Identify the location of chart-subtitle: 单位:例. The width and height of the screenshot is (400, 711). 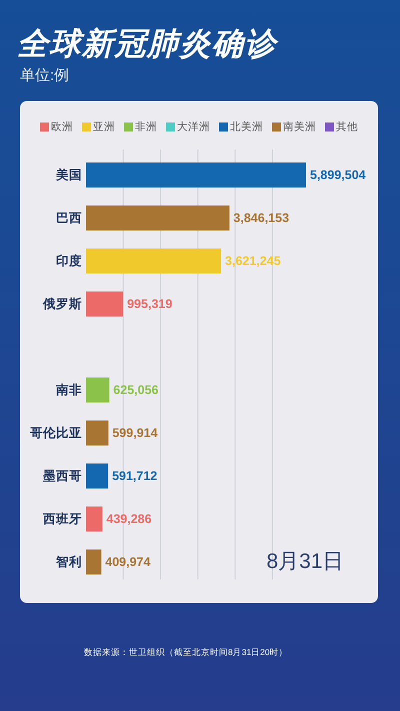
(45, 75).